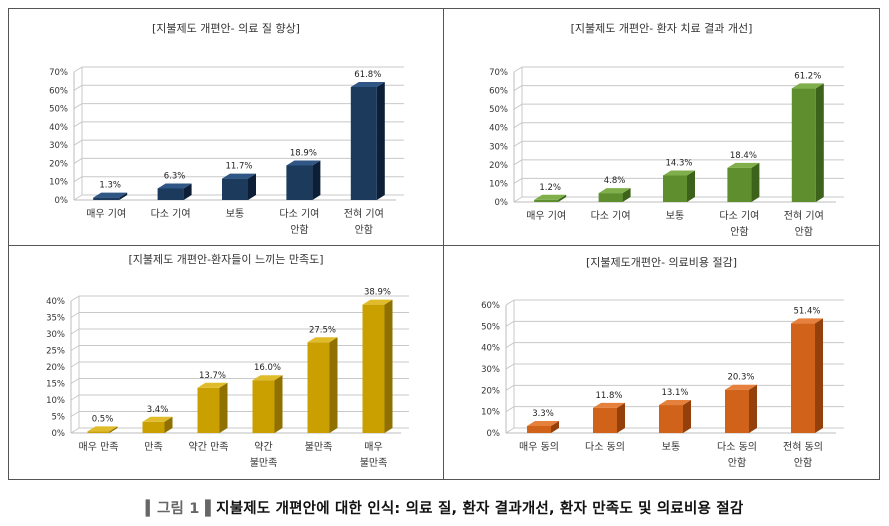  I want to click on chart-title: [지불제도 개편안- 의료 질 향상], so click(226, 28).